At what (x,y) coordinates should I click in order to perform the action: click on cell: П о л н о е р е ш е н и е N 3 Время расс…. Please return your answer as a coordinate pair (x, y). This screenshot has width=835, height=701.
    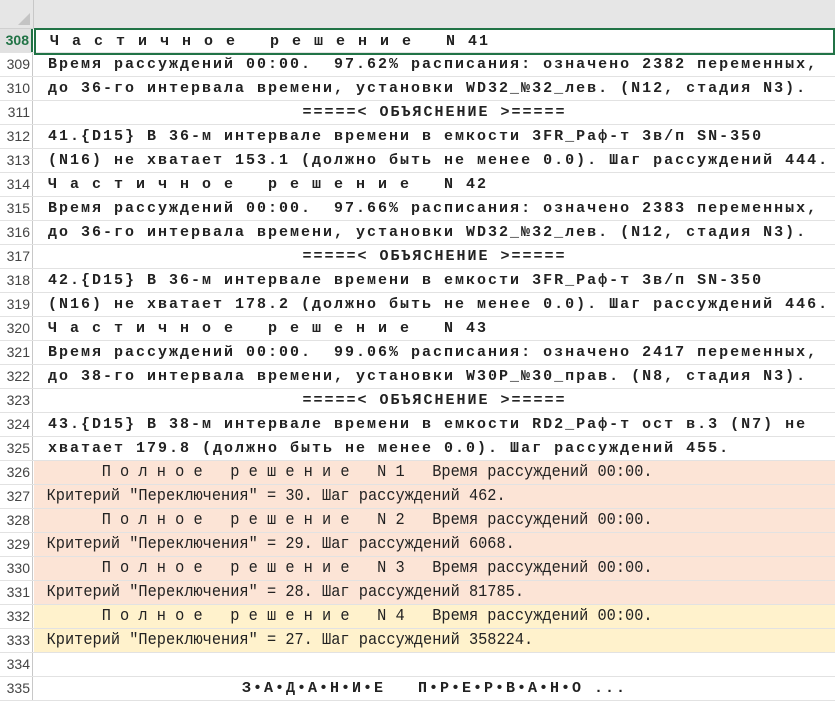
    Looking at the image, I should click on (434, 568).